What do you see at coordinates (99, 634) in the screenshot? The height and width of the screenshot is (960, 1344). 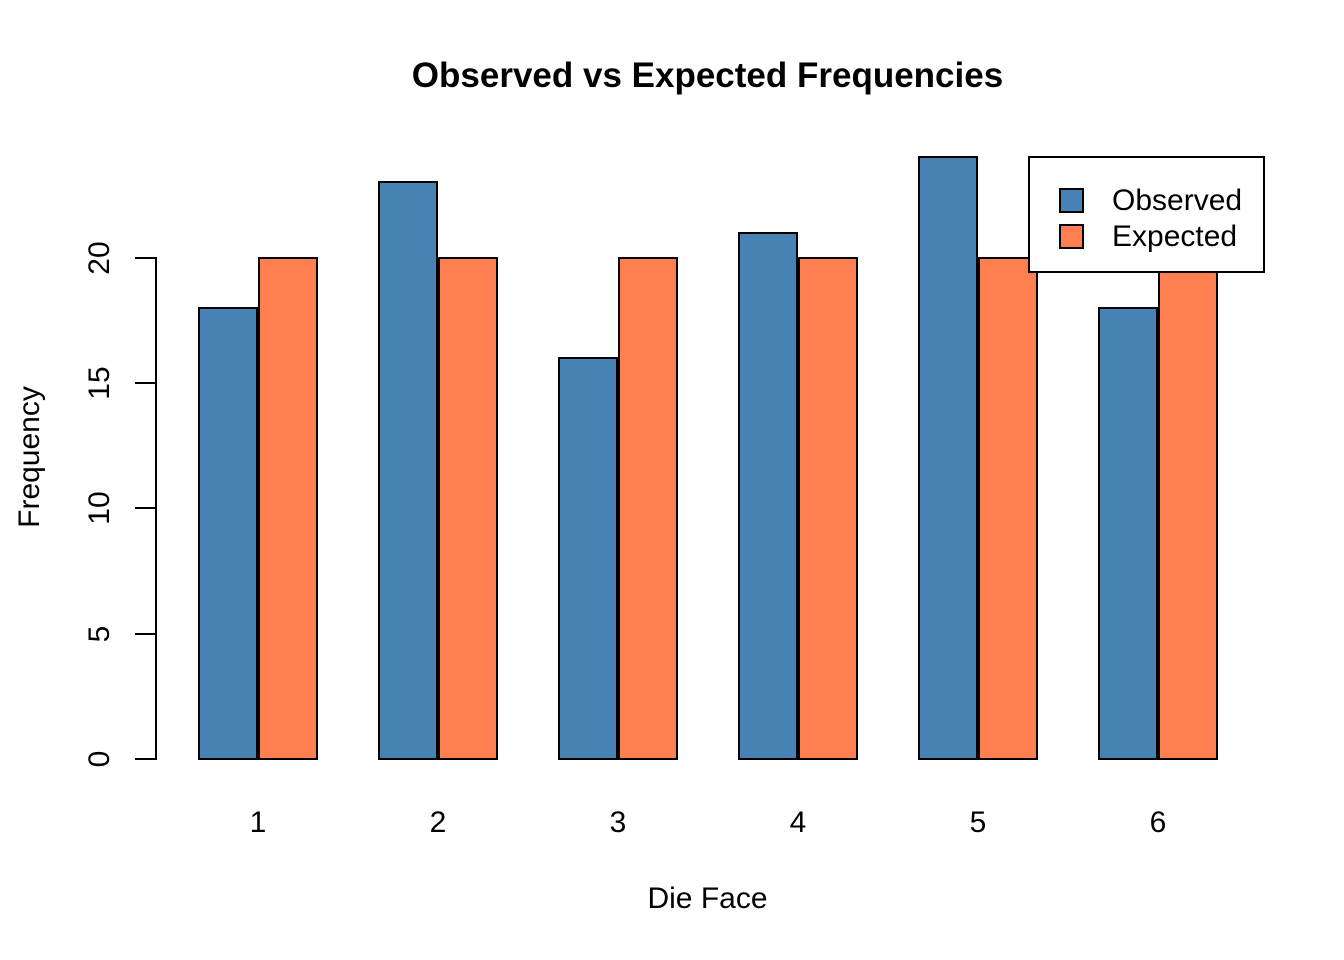 I see `y-tick-label-5: 5` at bounding box center [99, 634].